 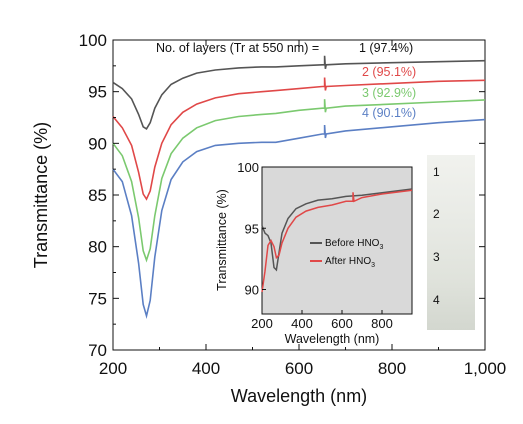 I want to click on main-x-tick-label: 600, so click(x=299, y=368).